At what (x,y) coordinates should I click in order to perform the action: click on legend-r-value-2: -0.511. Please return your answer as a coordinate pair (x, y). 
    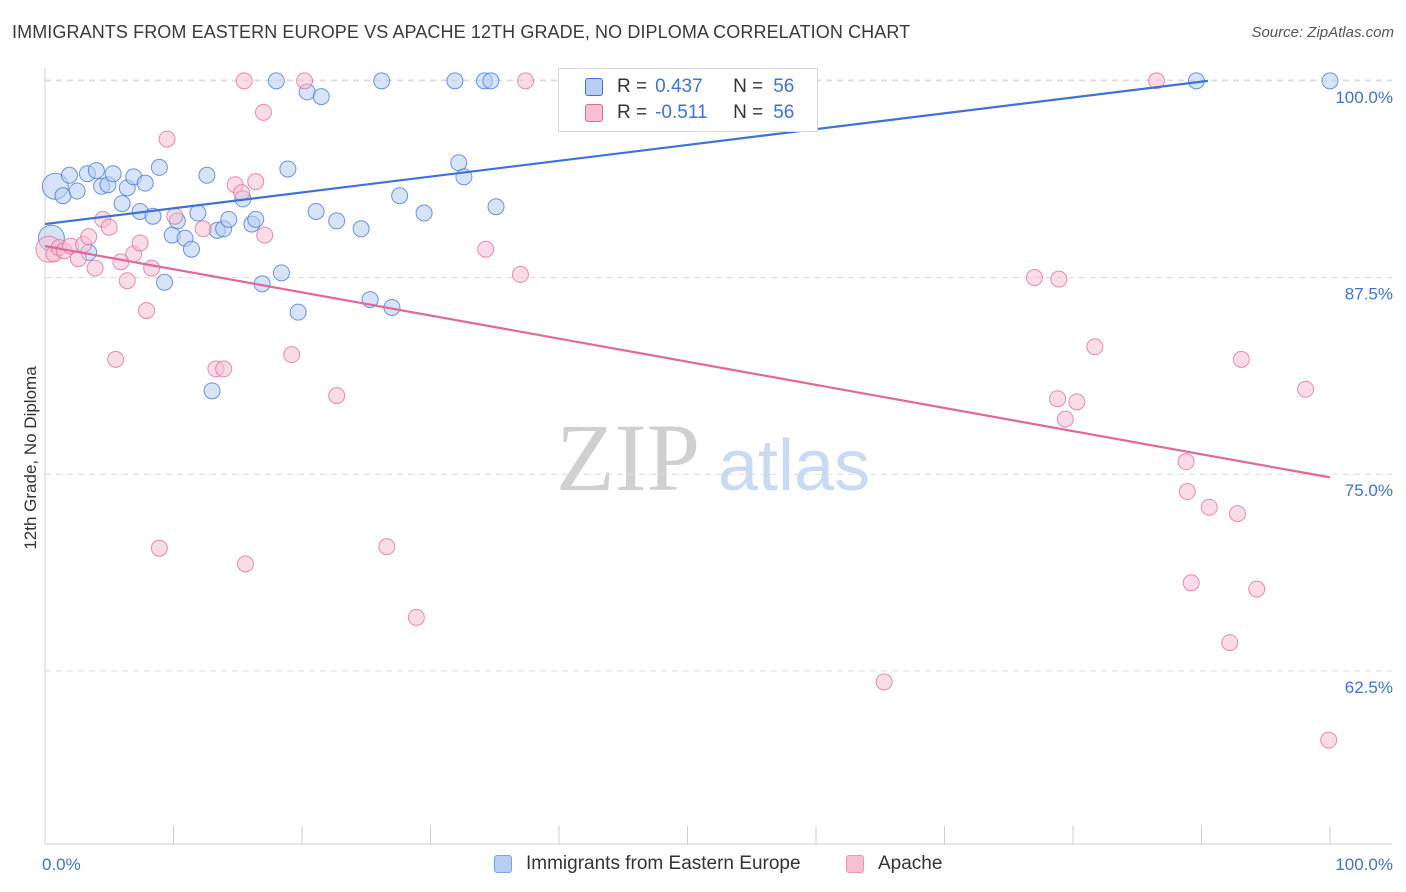
    Looking at the image, I should click on (681, 112).